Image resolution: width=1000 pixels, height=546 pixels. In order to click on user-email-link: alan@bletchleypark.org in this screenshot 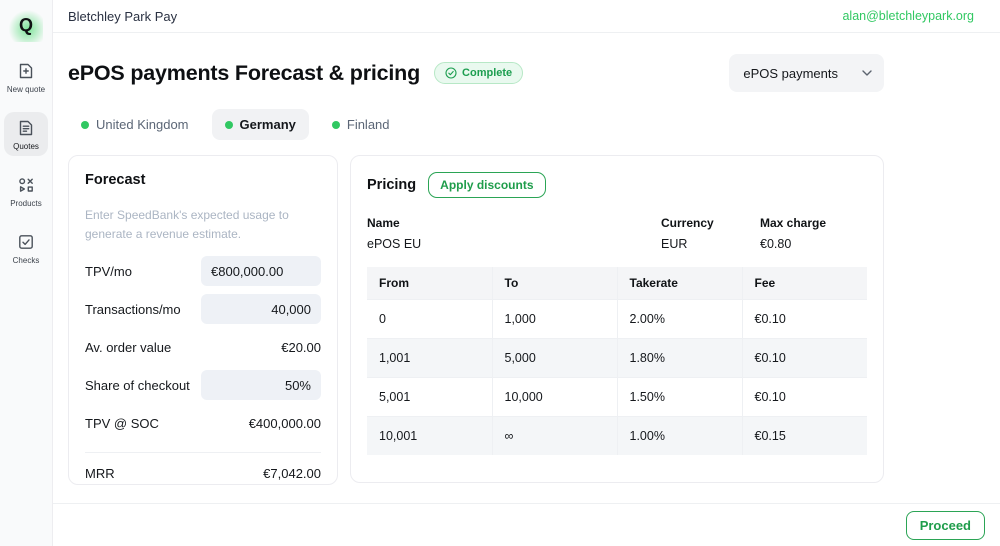, I will do `click(908, 16)`.